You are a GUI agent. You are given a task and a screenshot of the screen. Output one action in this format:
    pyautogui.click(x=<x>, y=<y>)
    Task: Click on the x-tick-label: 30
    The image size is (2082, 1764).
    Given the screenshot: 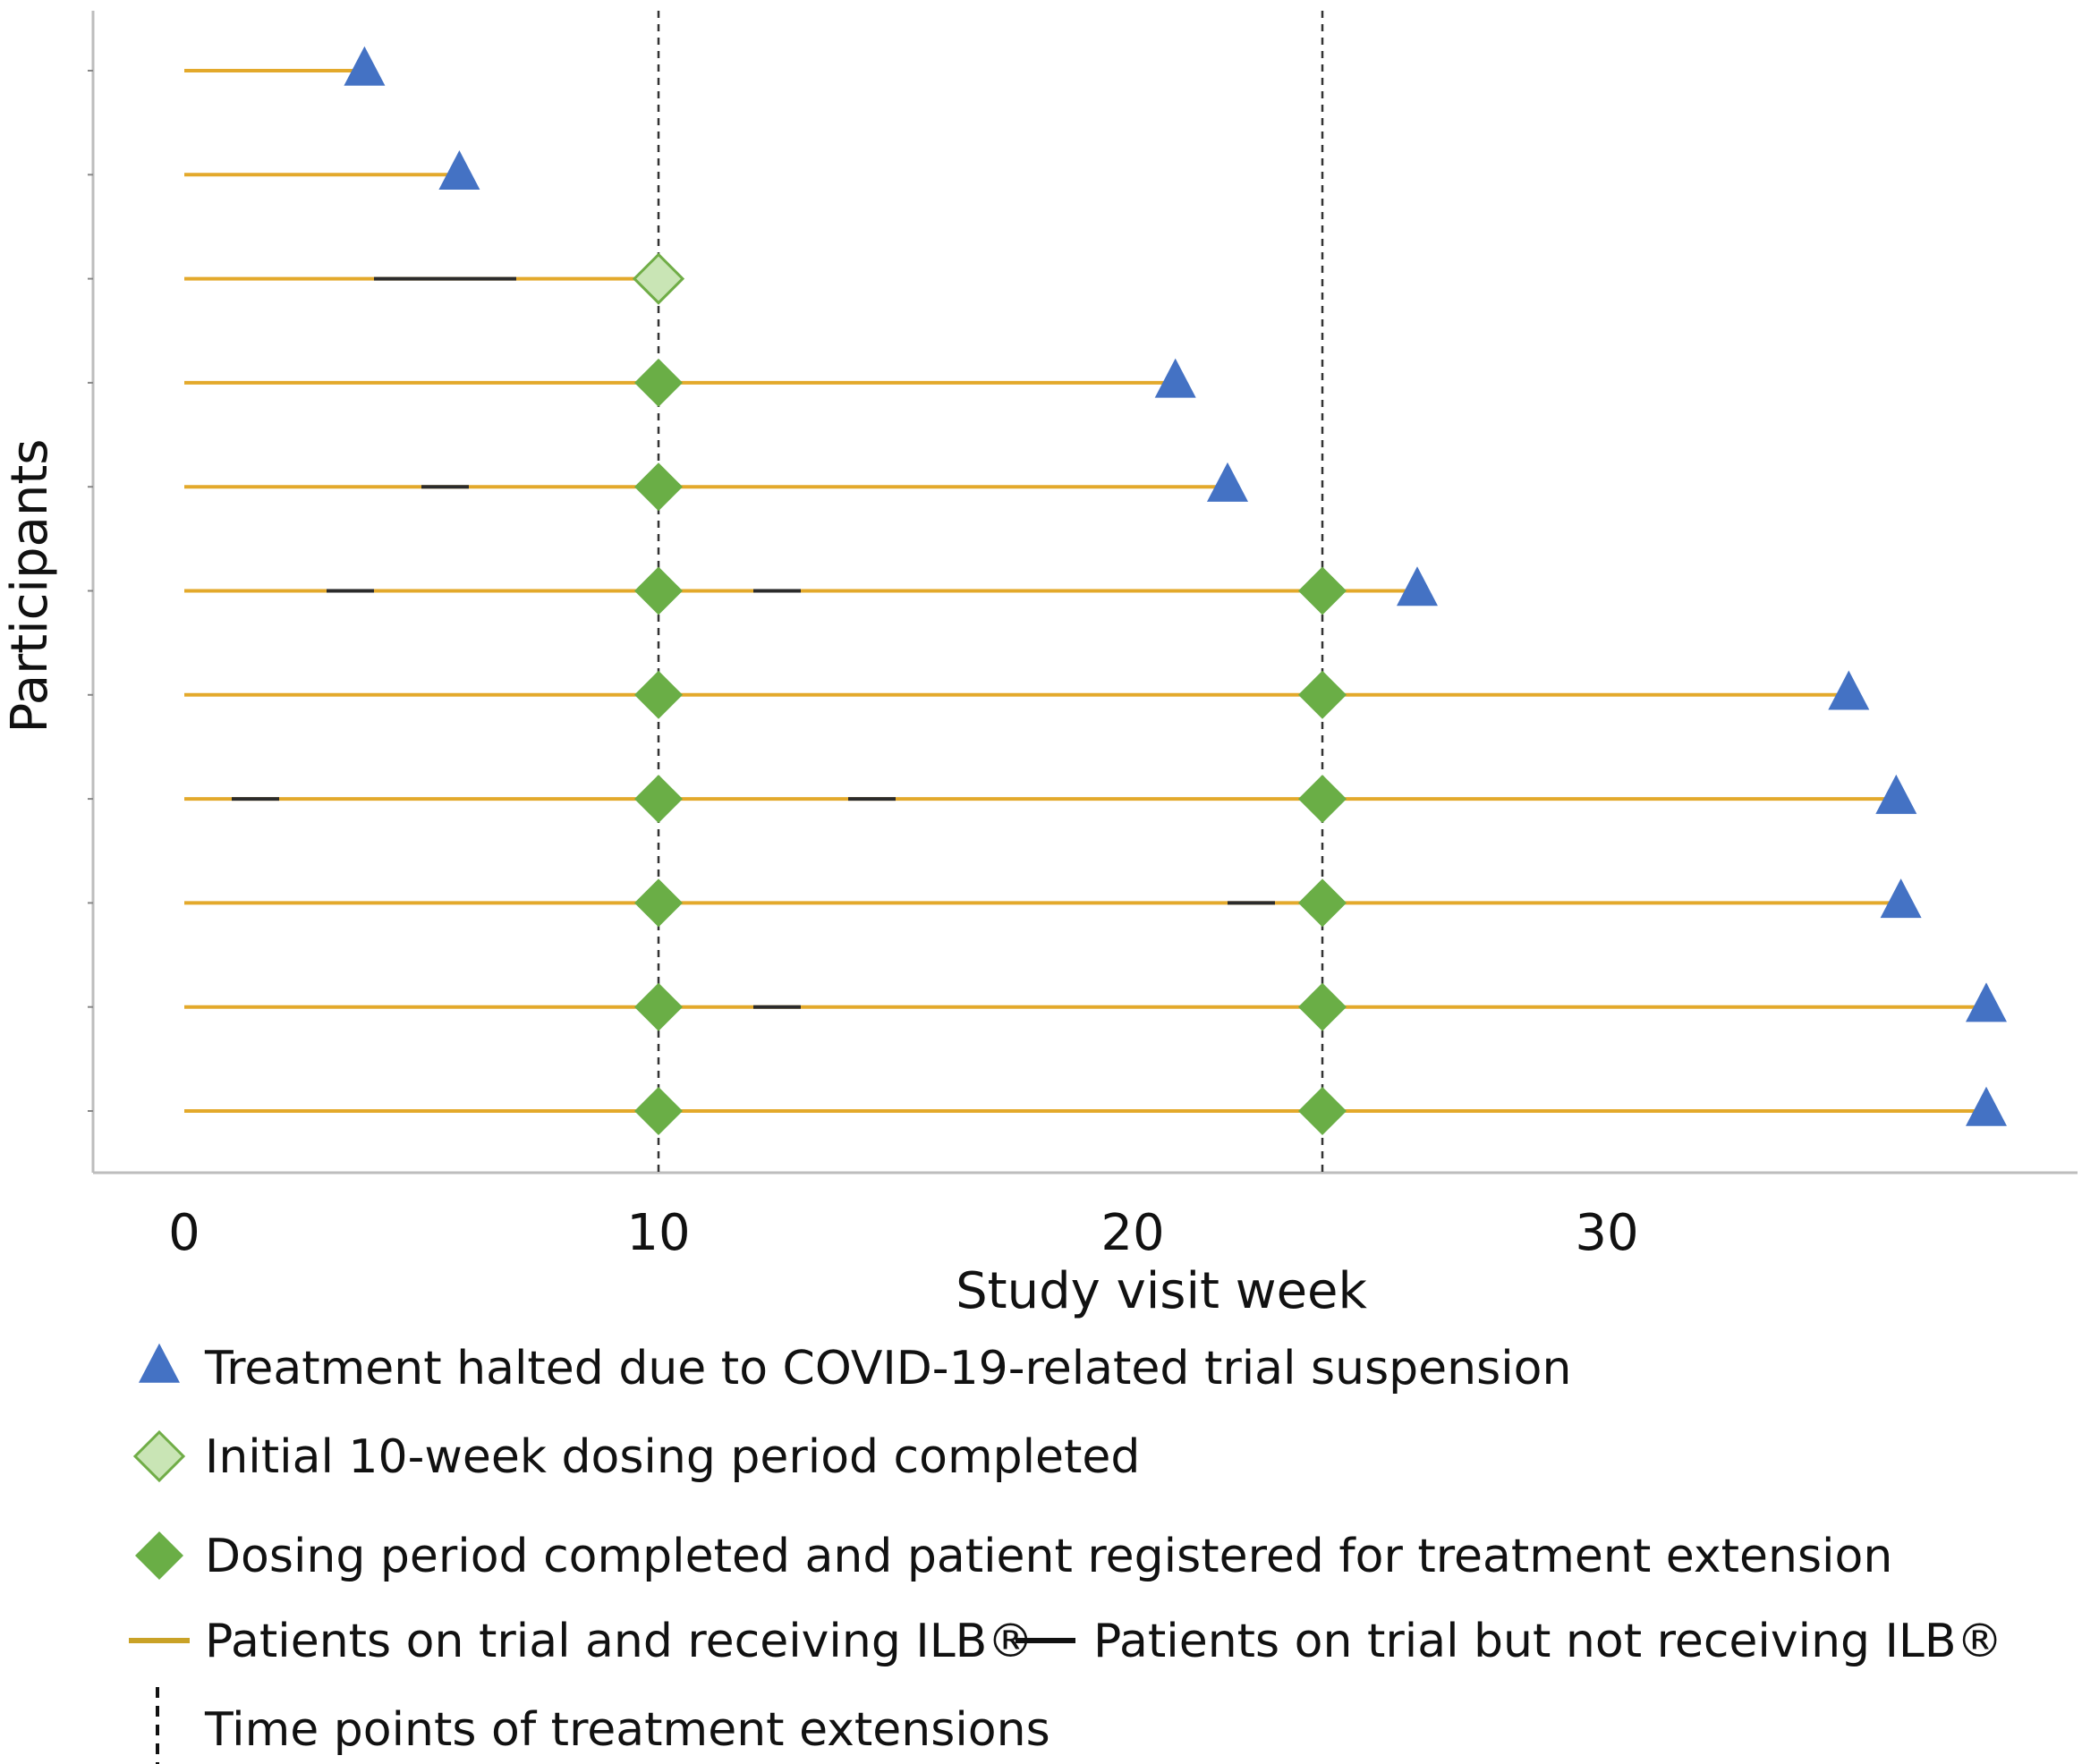 What is the action you would take?
    pyautogui.click(x=1606, y=1233)
    